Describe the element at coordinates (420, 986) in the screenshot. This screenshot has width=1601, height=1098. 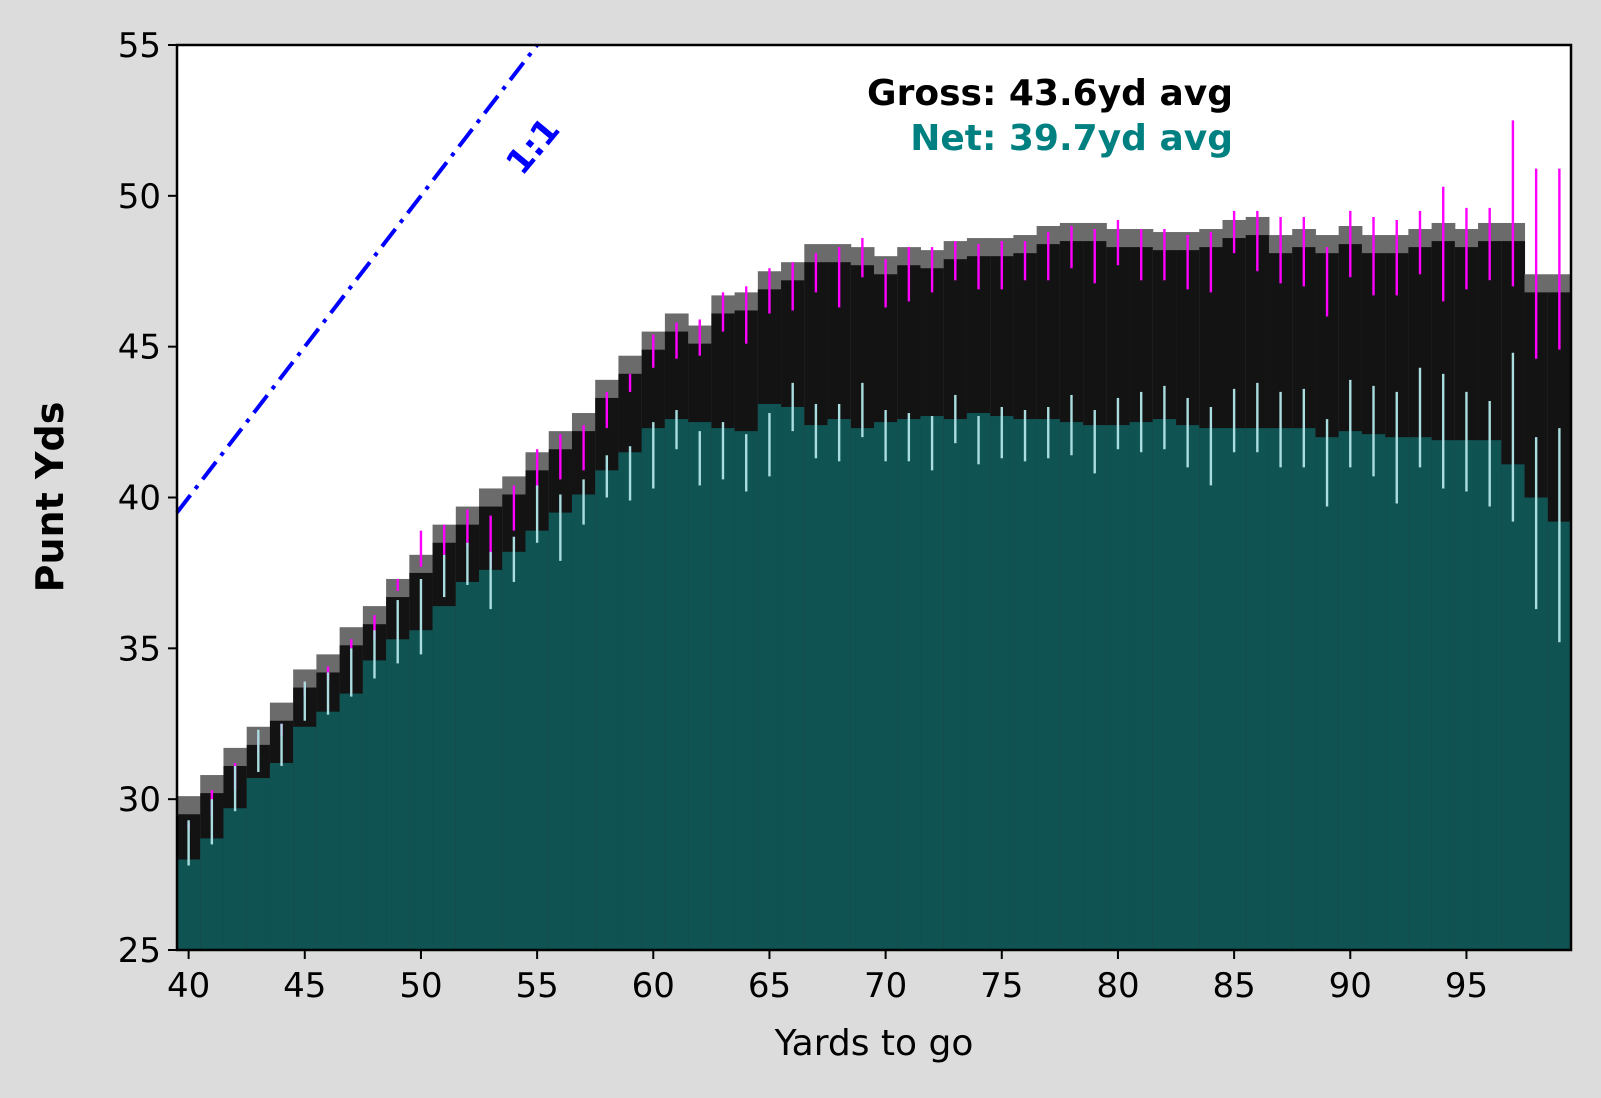
I see `x-tick-label: 50` at that location.